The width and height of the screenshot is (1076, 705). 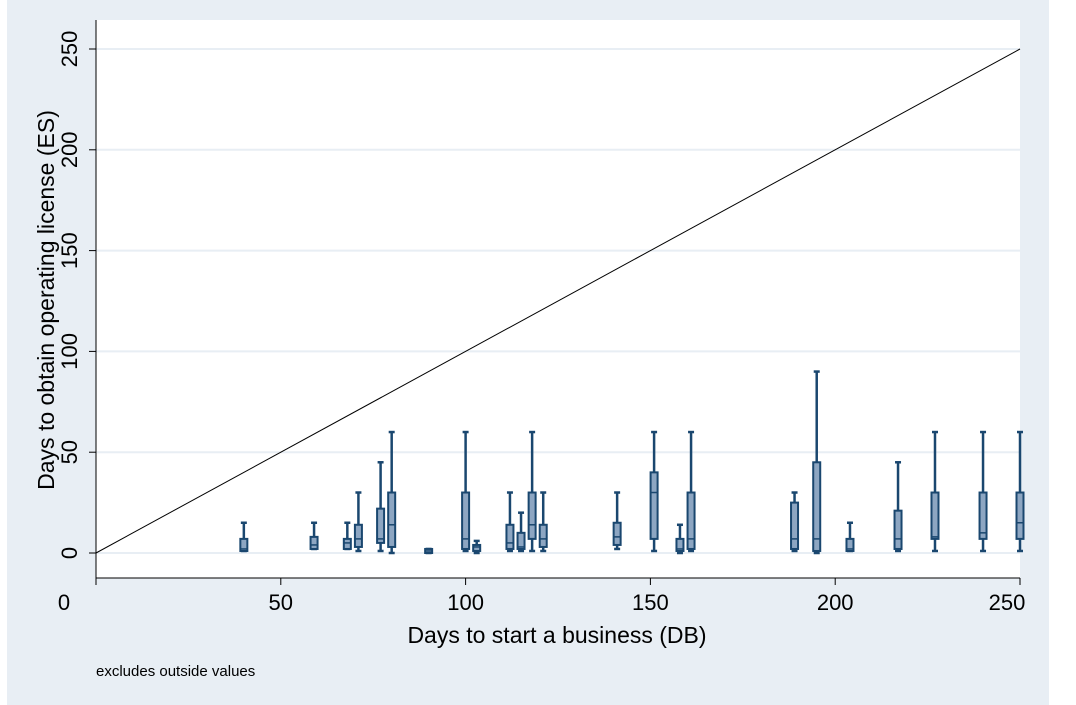 What do you see at coordinates (46, 300) in the screenshot?
I see `y-axis-label: Days to obtain operating license (ES)` at bounding box center [46, 300].